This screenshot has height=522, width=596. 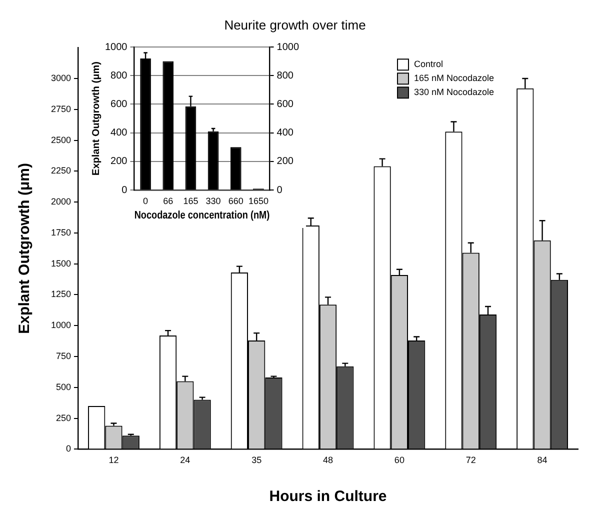 What do you see at coordinates (285, 133) in the screenshot?
I see `y2-tick-label: 400` at bounding box center [285, 133].